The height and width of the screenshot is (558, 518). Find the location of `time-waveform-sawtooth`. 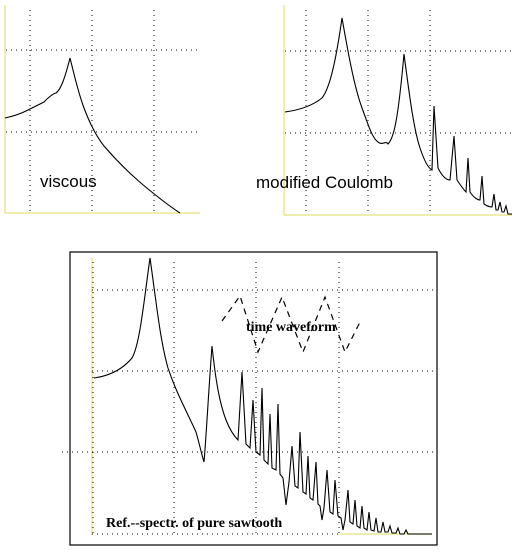

time-waveform-sawtooth is located at coordinates (291, 324).